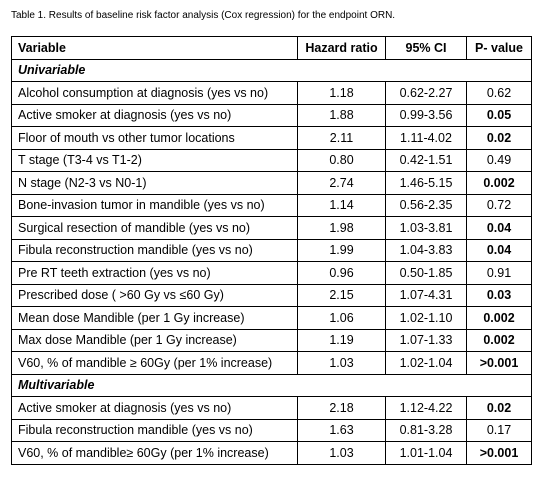 The width and height of the screenshot is (540, 477). I want to click on value-cell: 2.11, so click(341, 138).